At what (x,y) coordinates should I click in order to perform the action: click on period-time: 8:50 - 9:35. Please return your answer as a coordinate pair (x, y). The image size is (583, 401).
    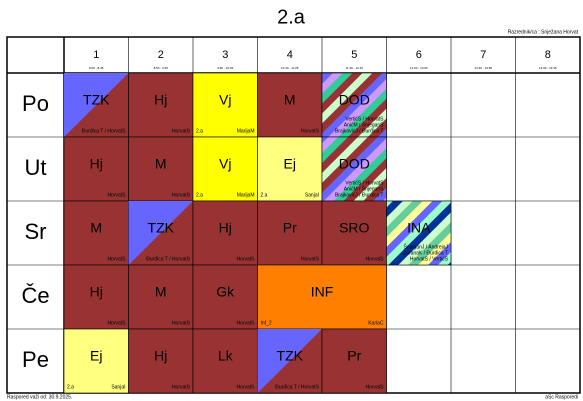
    Looking at the image, I should click on (161, 68).